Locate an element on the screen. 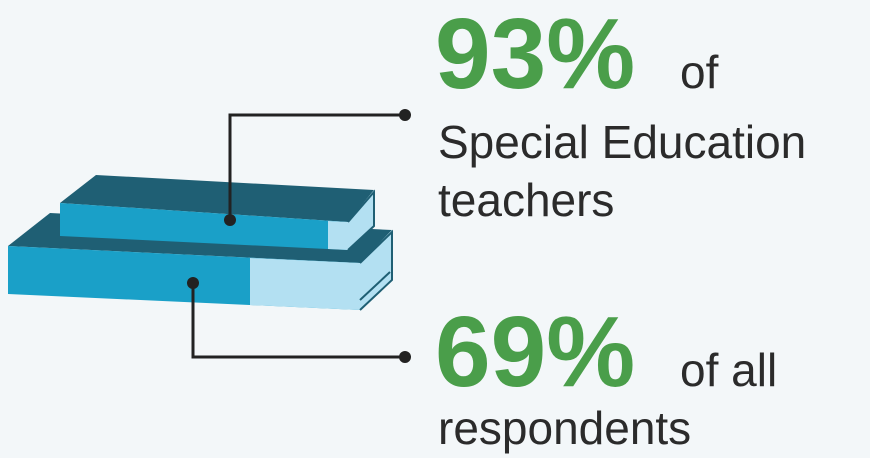 This screenshot has height=458, width=870. stat-text: teachers is located at coordinates (526, 200).